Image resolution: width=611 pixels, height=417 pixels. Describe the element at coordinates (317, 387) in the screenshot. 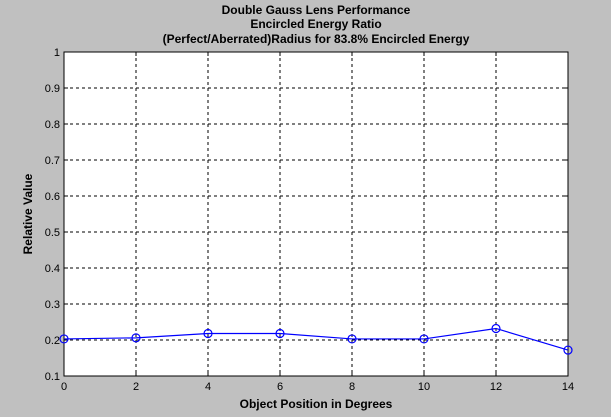

I see `x-tick-labels: 0 2 4 6 8 10 12 14` at that location.